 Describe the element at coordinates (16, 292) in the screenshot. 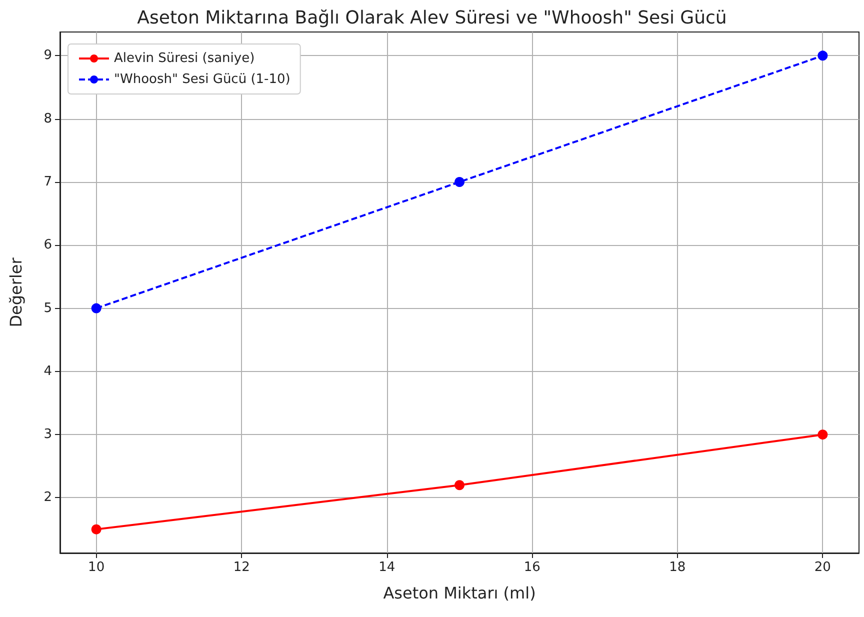

I see `y-axis-title: Değerler` at that location.